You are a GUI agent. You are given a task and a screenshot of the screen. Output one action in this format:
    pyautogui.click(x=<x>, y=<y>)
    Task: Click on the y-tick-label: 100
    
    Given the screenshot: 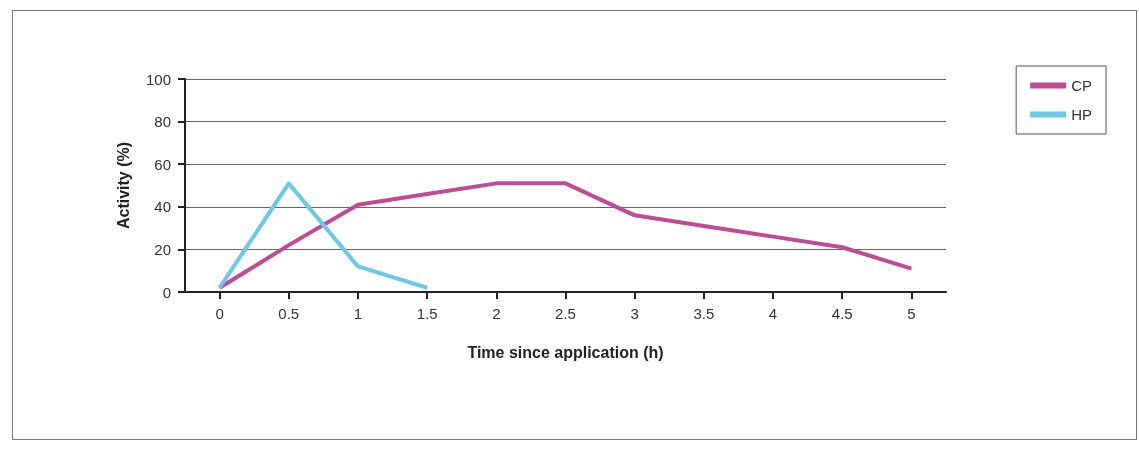 What is the action you would take?
    pyautogui.click(x=158, y=79)
    